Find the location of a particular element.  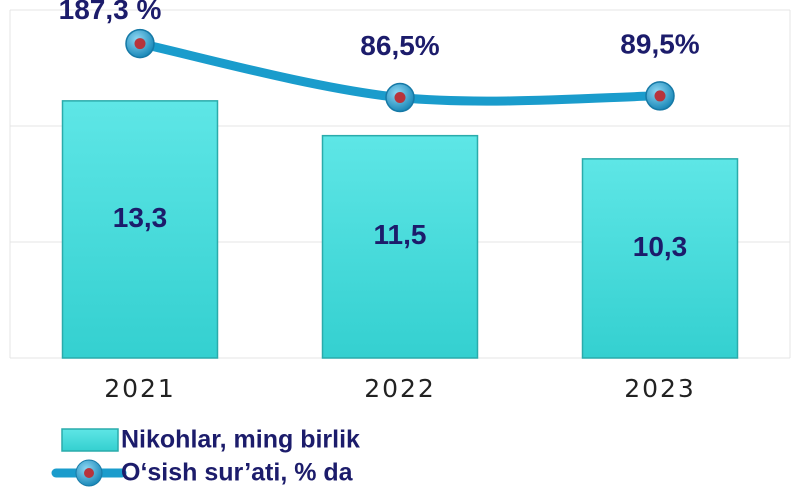

x-tick-label: 2023 is located at coordinates (660, 388).